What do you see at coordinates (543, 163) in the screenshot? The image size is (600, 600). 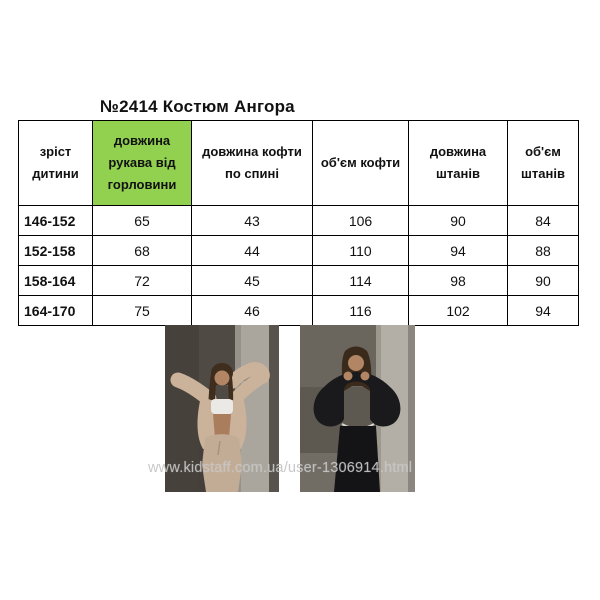 I see `header-pants-volume: об'єм штанів` at bounding box center [543, 163].